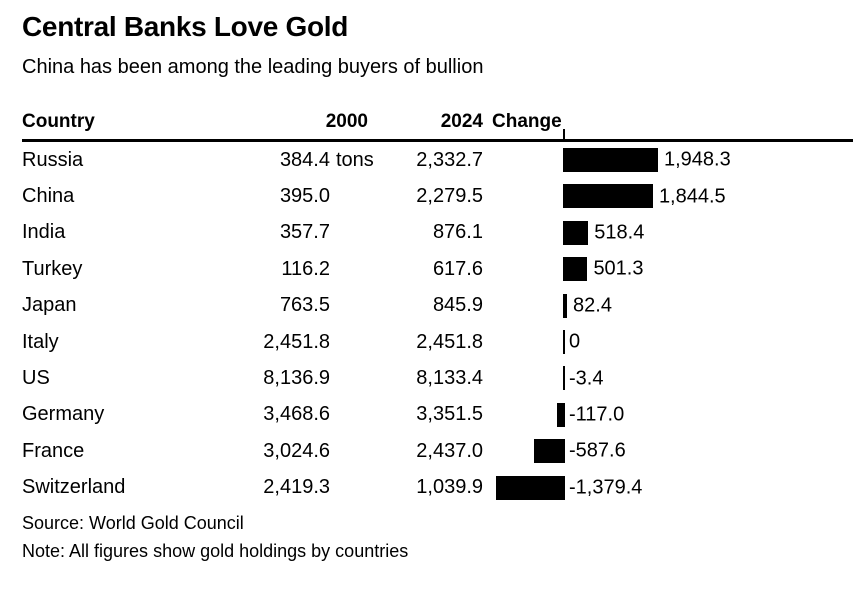 This screenshot has width=866, height=593. I want to click on change-value-label: -117.0, so click(597, 414).